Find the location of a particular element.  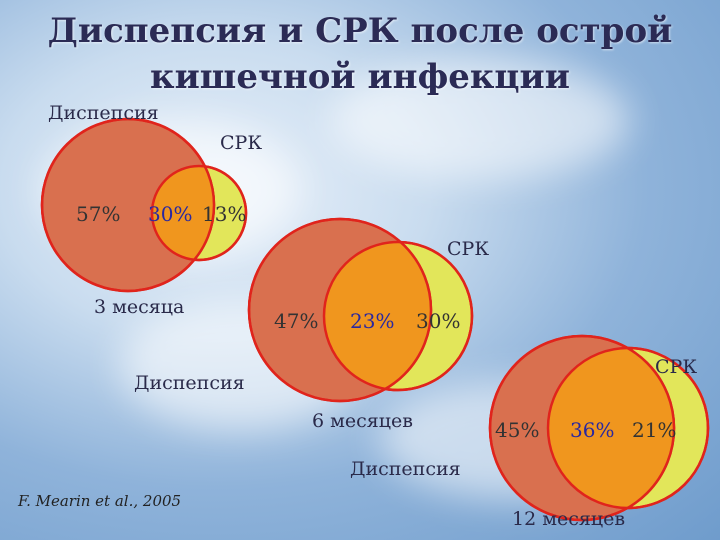

period-label: 3 месяца is located at coordinates (139, 307).